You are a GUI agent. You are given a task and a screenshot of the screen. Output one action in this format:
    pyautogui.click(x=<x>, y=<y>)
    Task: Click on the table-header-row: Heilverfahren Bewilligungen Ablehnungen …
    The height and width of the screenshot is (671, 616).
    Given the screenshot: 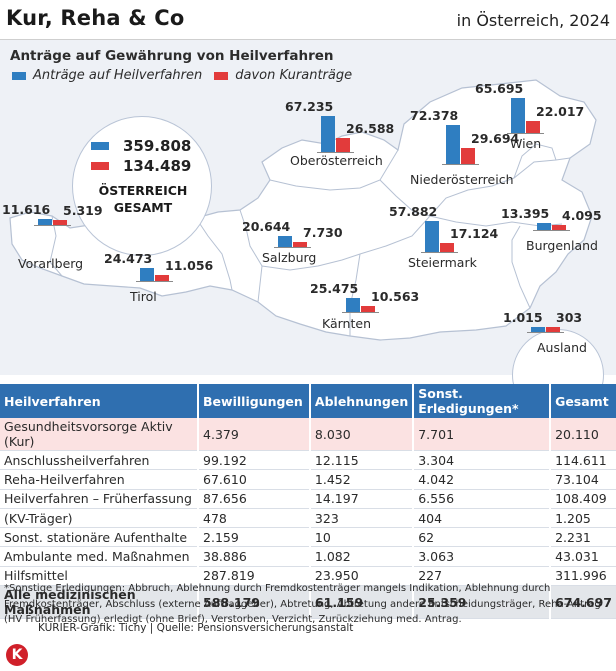 What is the action you would take?
    pyautogui.click(x=308, y=401)
    